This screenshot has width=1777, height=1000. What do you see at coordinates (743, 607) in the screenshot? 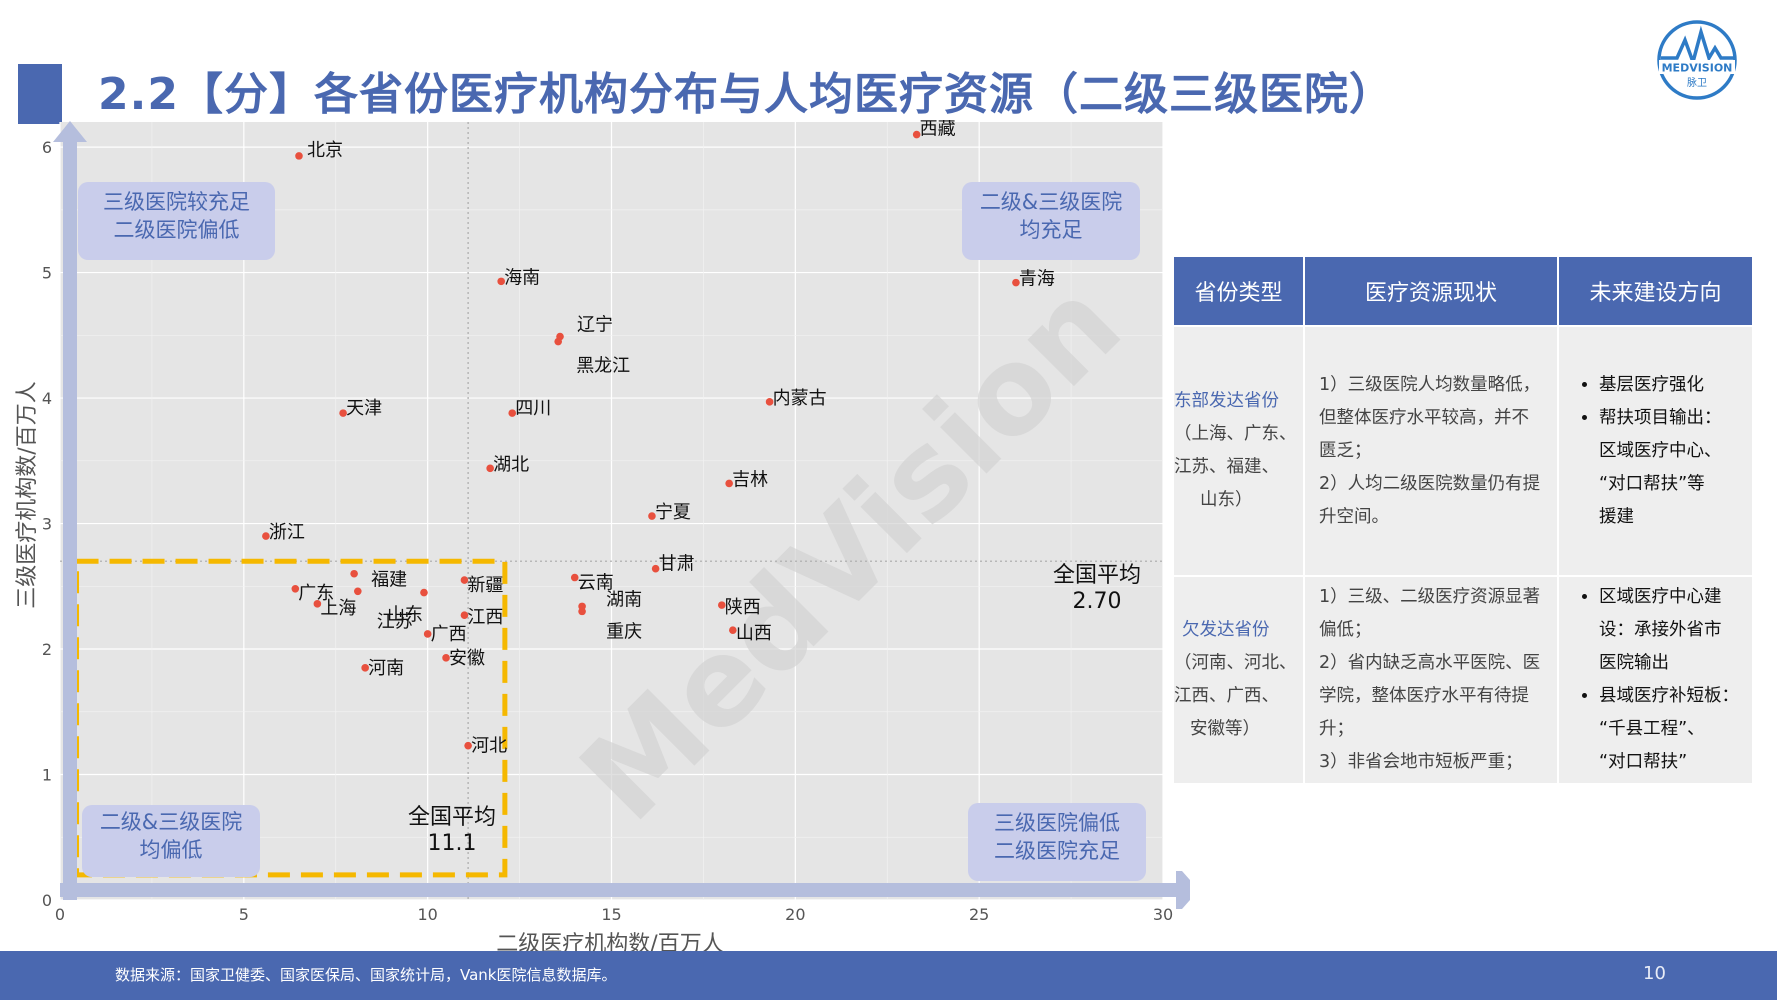
I see `point-label: 陕西` at bounding box center [743, 607].